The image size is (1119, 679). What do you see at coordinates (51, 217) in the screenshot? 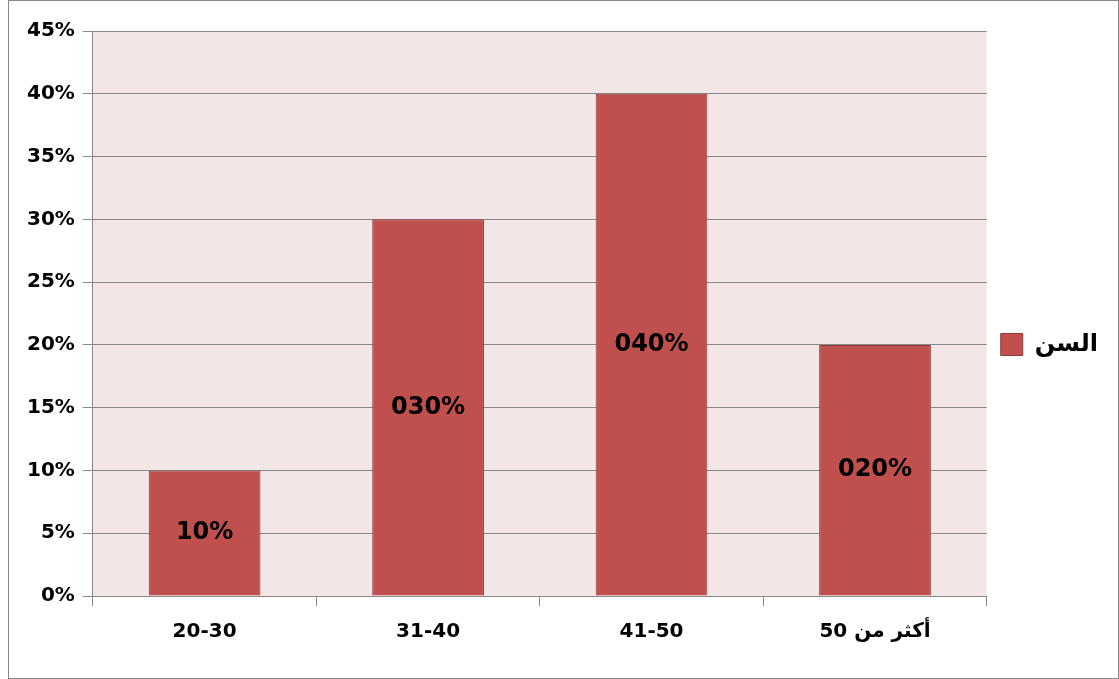
I see `y-tick-label: 30%` at bounding box center [51, 217].